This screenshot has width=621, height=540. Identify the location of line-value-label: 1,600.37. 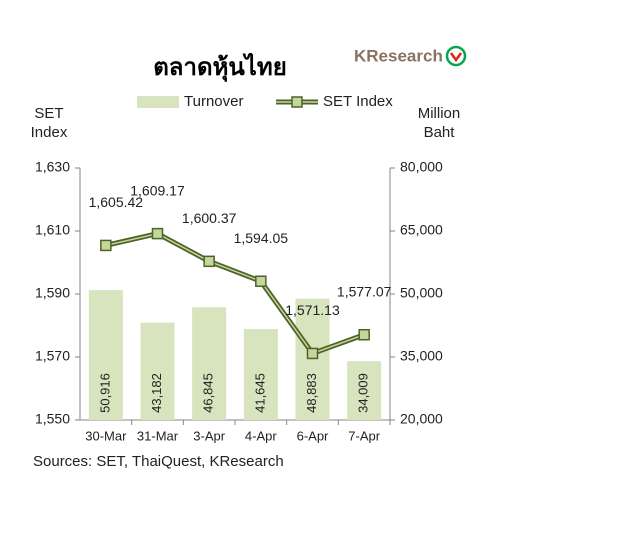
(209, 218).